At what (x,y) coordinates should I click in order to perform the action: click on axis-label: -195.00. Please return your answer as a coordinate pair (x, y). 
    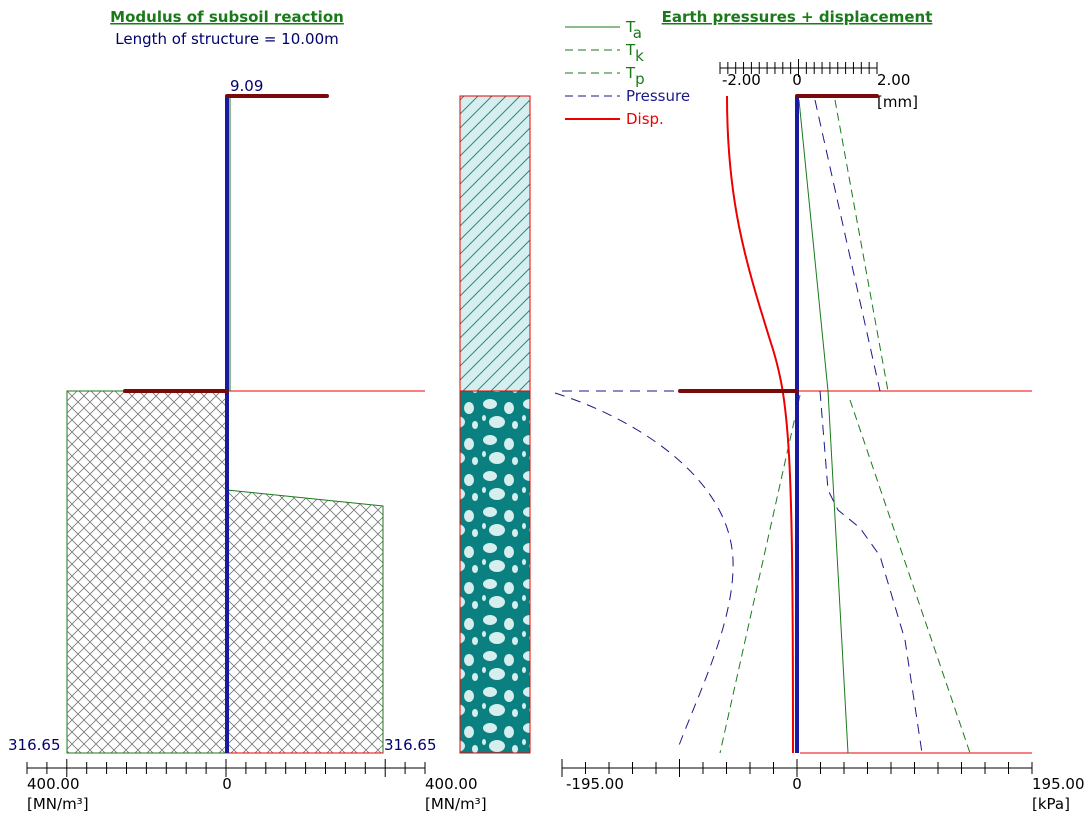
    Looking at the image, I should click on (595, 784).